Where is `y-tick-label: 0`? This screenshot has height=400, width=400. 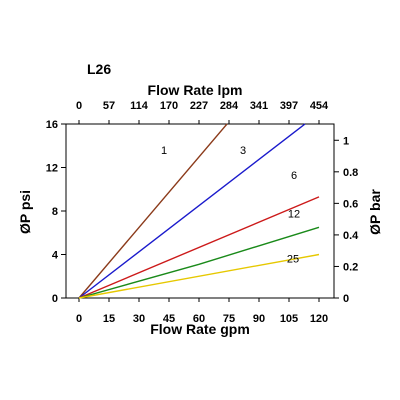 y-tick-label: 0 is located at coordinates (55, 299).